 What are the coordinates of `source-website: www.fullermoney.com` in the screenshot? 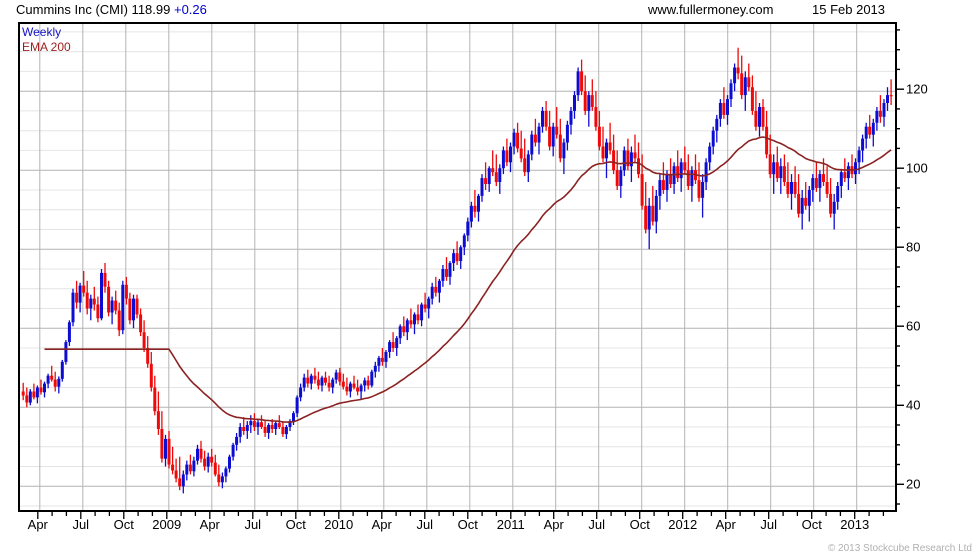 It's located at (711, 9).